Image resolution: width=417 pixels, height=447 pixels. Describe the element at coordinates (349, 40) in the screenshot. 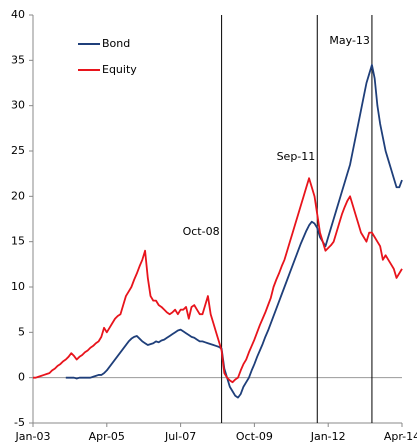

I see `event-label: May-13` at that location.